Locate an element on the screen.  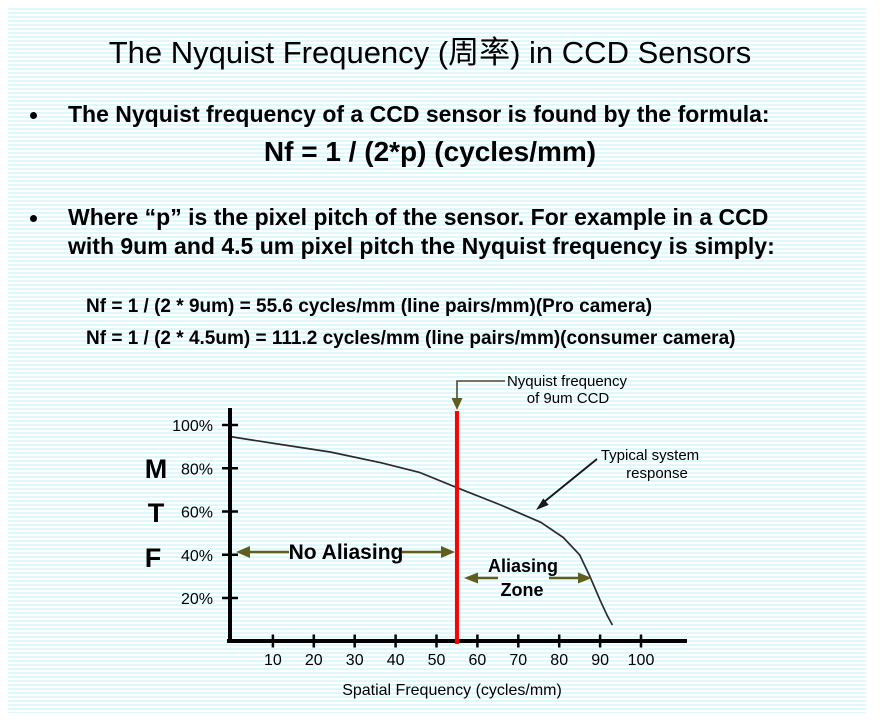
response-arrow-line is located at coordinates (570, 480).